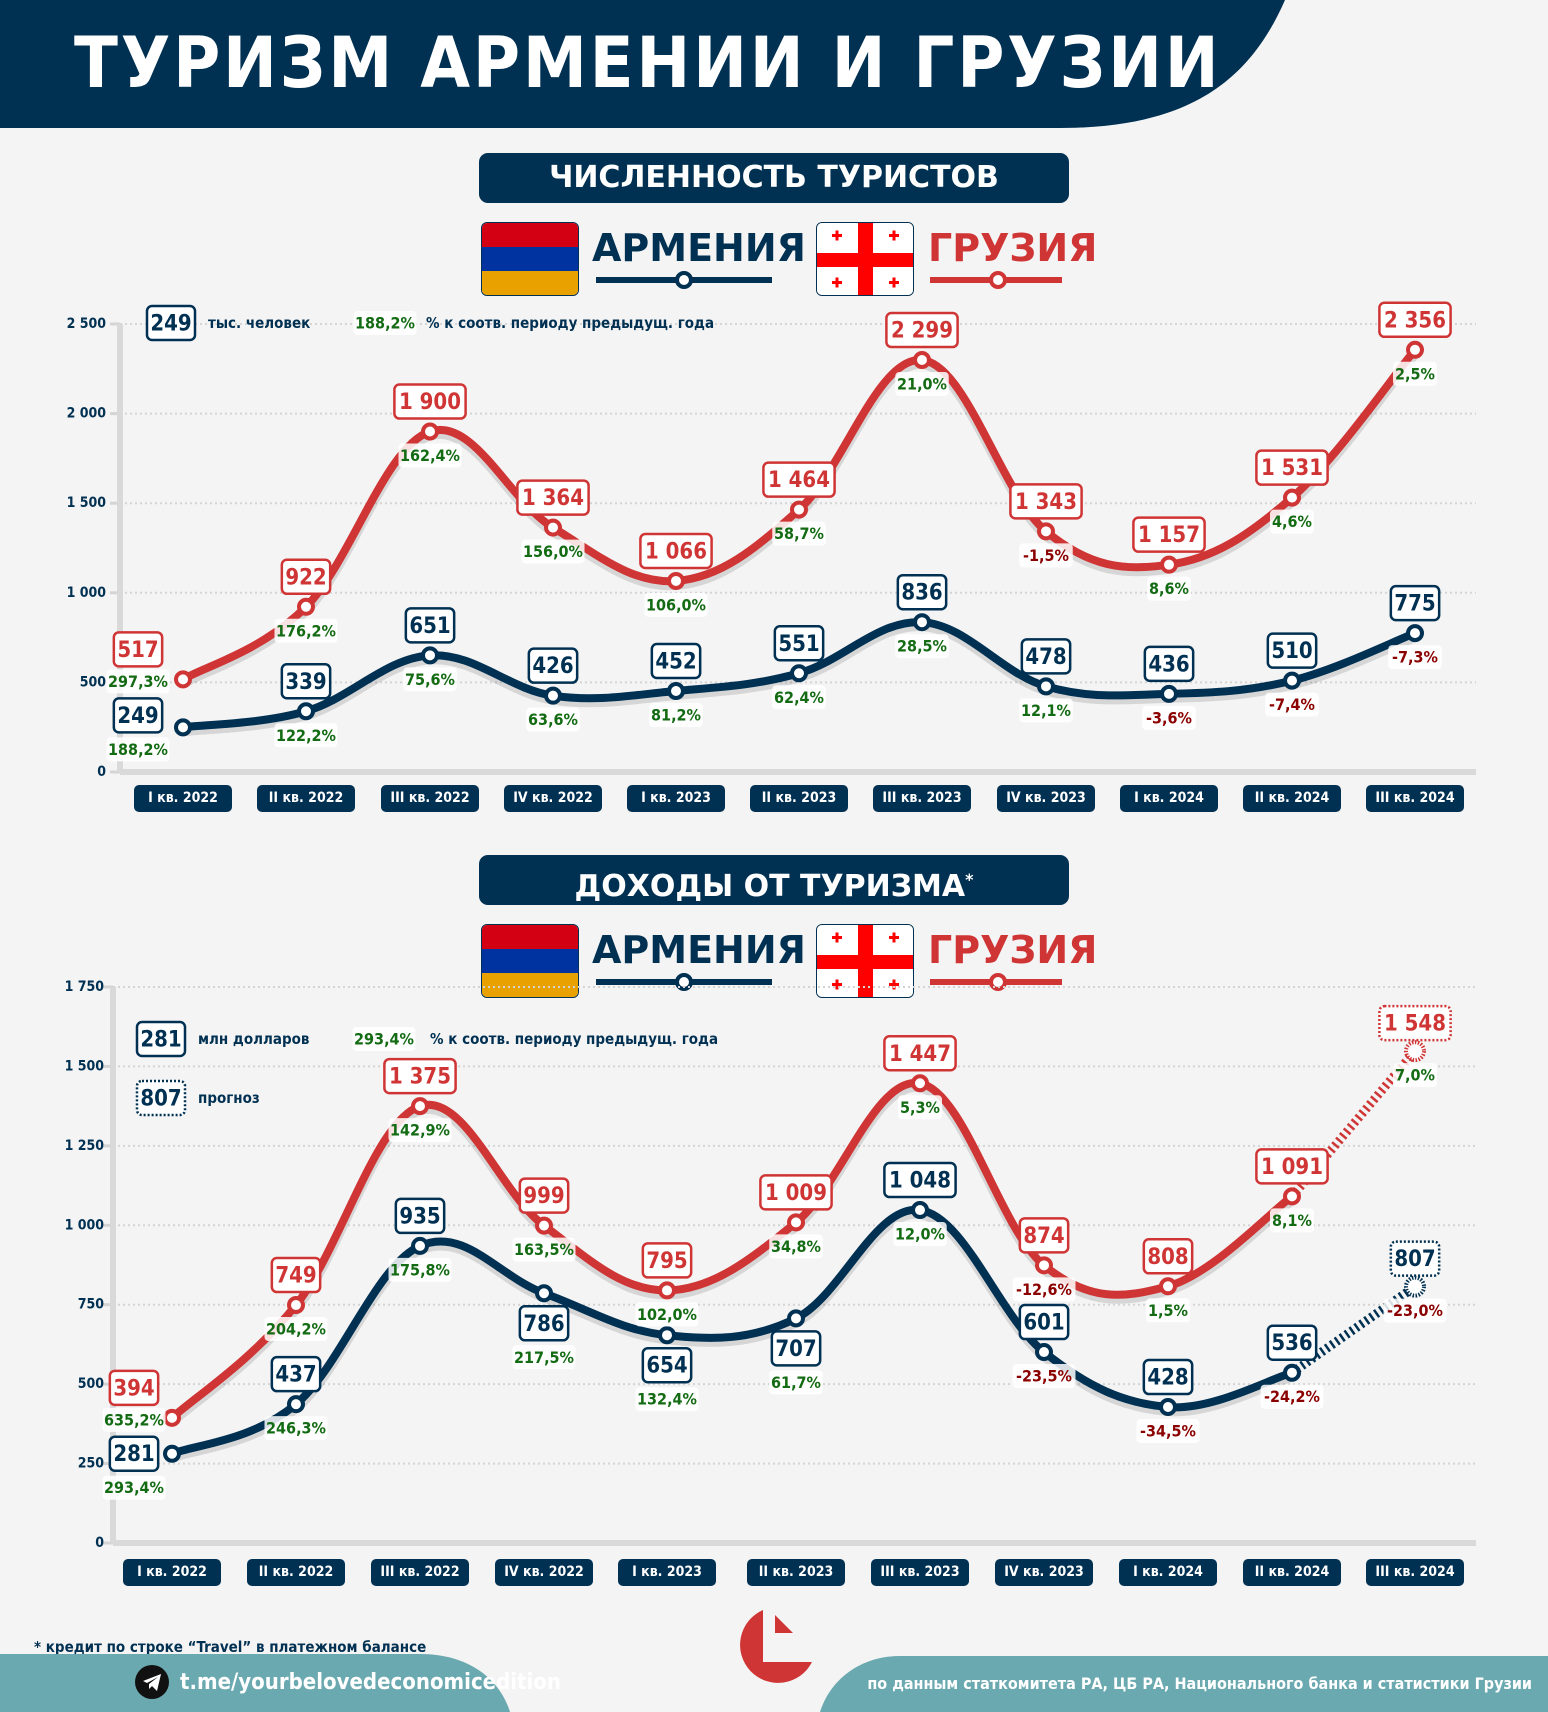  Describe the element at coordinates (91, 1305) in the screenshot. I see `y-tick-label: 750` at that location.